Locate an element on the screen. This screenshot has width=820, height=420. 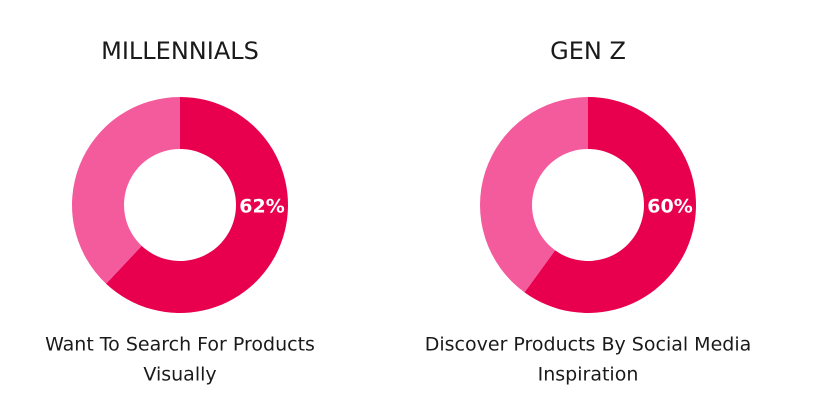
caption: Inspiration is located at coordinates (588, 375).